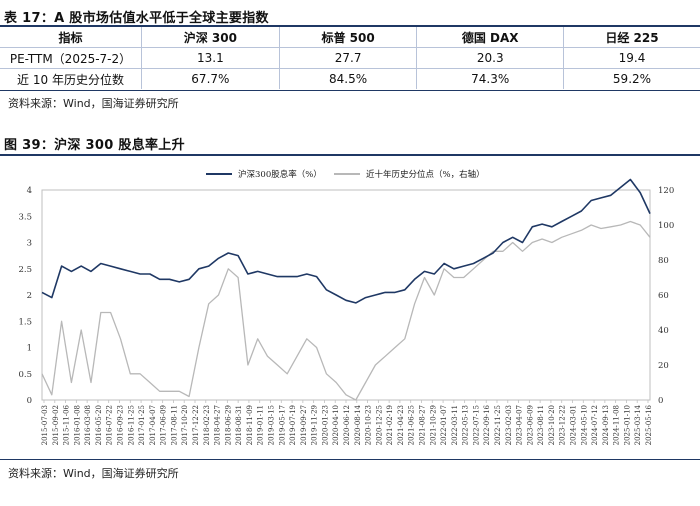 The width and height of the screenshot is (700, 506). Describe the element at coordinates (71, 78) in the screenshot. I see `row-label: 近 10 年历史分位数` at that location.